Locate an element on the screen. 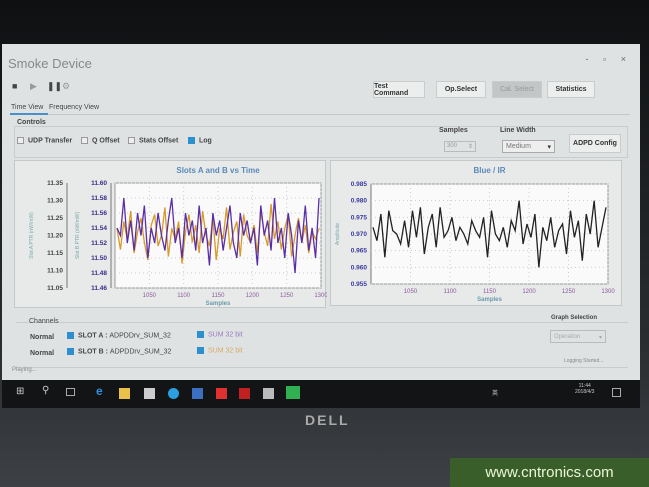  slot-a-source: ADPDDrv_SUM_32 is located at coordinates (140, 336).